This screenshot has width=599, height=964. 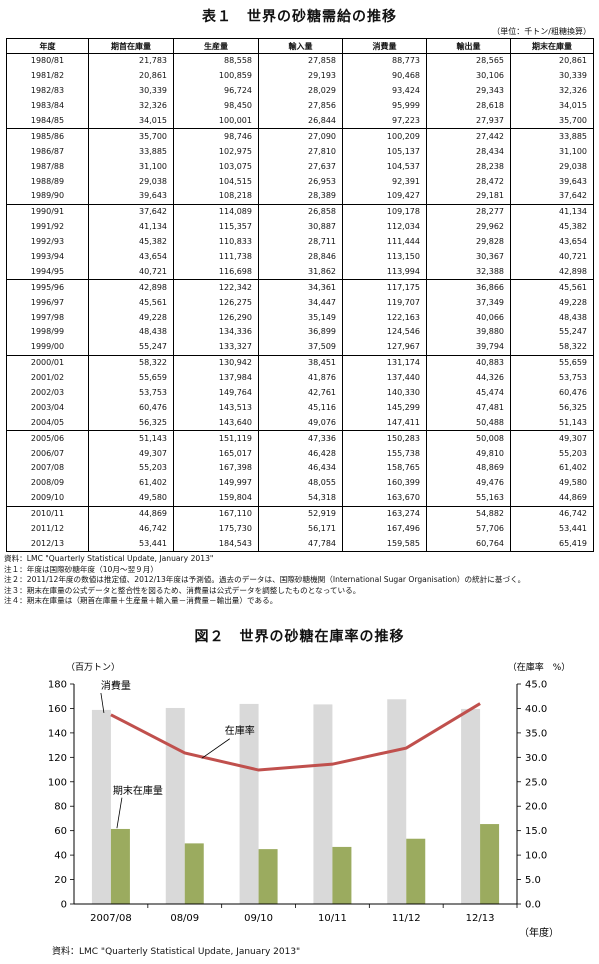 I want to click on value-cell: 20,861, so click(x=552, y=60).